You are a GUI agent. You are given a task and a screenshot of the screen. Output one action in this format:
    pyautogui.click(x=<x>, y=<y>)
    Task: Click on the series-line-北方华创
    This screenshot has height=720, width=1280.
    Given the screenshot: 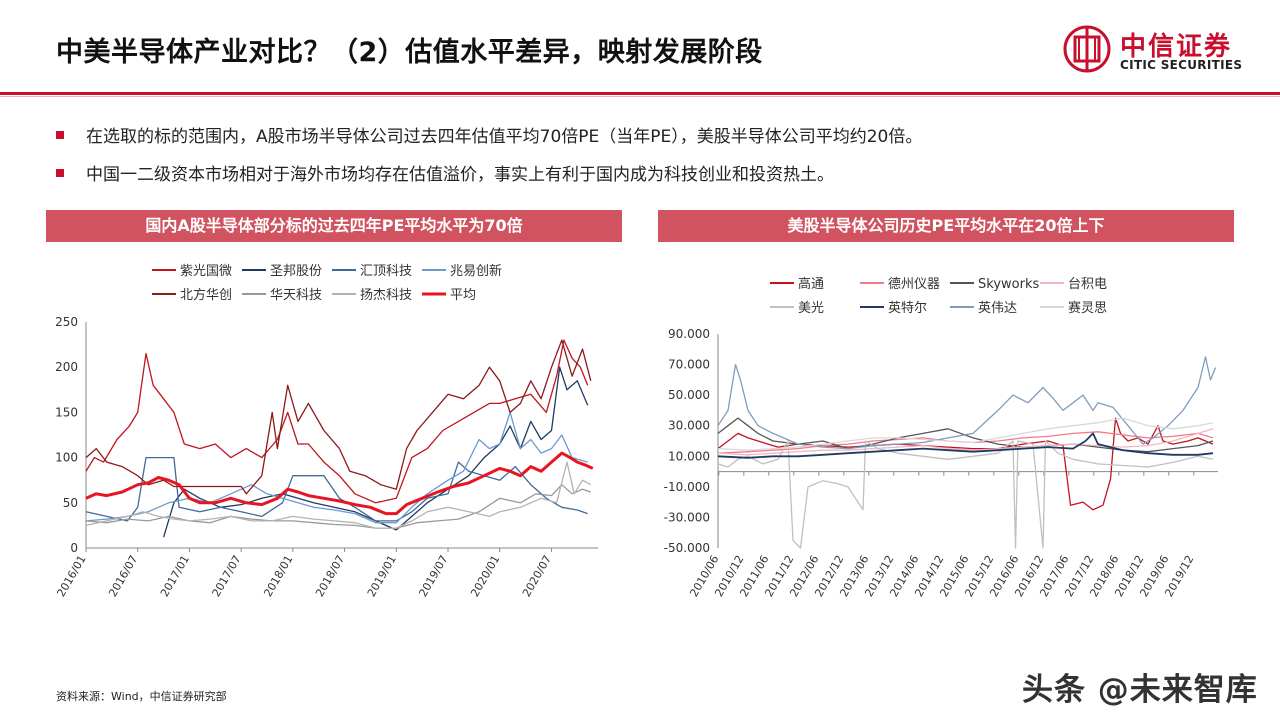 What is the action you would take?
    pyautogui.click(x=338, y=417)
    